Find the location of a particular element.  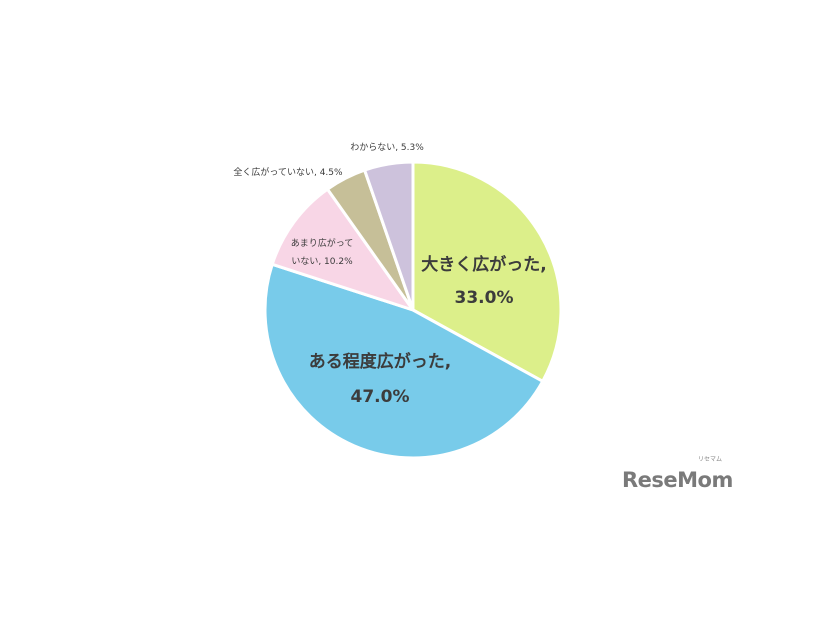

slice-value-label: 47.0% is located at coordinates (380, 397).